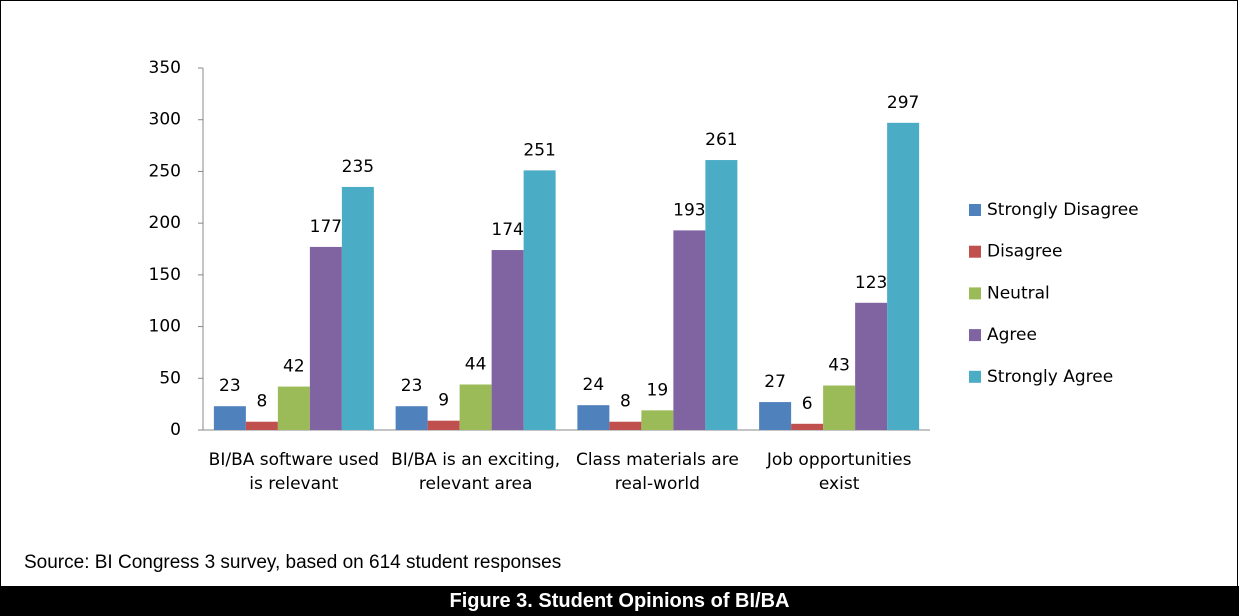 This screenshot has height=616, width=1239. What do you see at coordinates (619, 601) in the screenshot?
I see `chart-title: Figure 3. Student Opinions of BI/BA` at bounding box center [619, 601].